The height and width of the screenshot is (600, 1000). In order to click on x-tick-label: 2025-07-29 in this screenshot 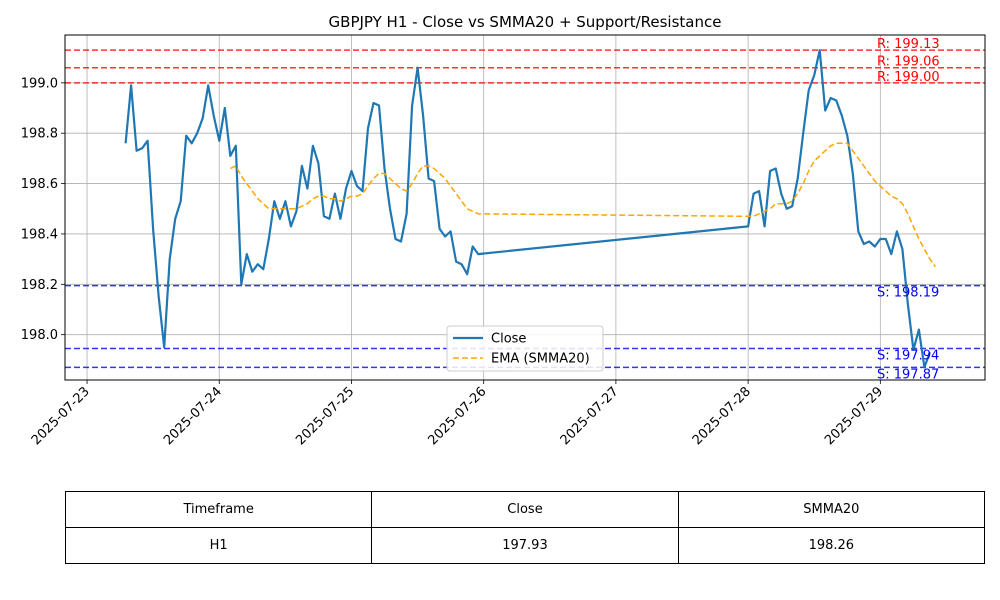, I will do `click(854, 416)`.